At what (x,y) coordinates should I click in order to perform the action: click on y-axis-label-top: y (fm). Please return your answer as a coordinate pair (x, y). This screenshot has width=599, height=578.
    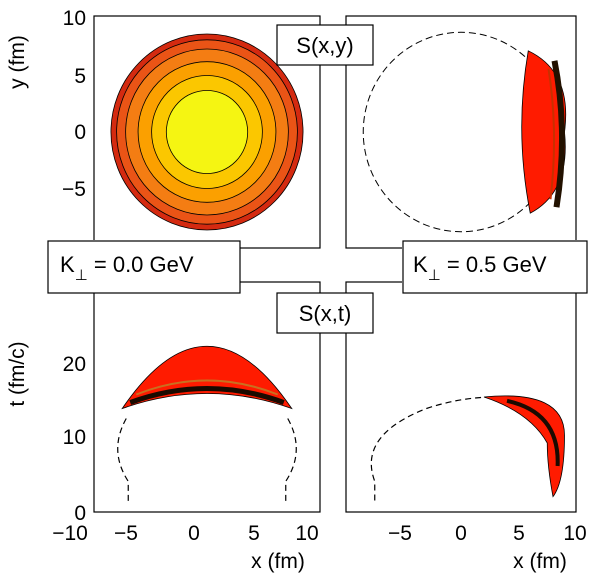
    Looking at the image, I should click on (17, 62).